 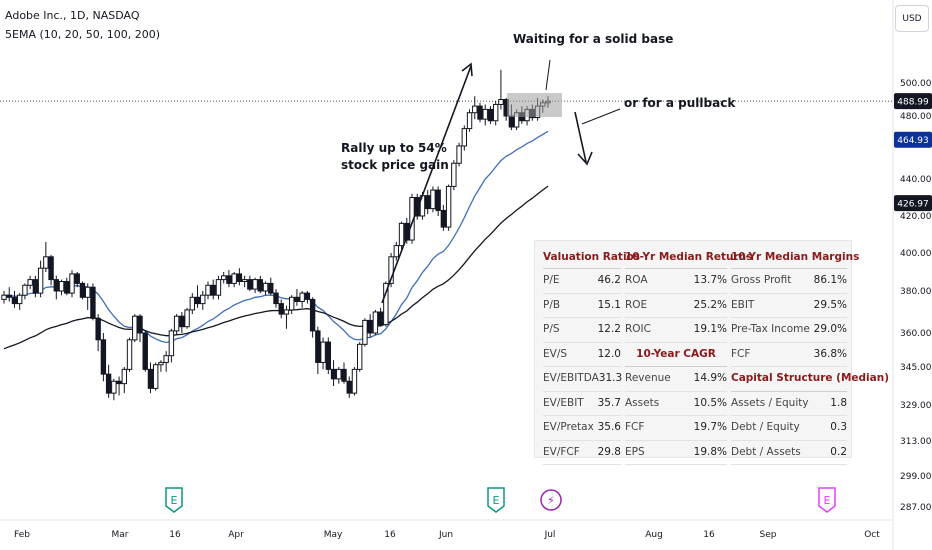 I want to click on table-row: Debt / Assets 0.2, so click(x=789, y=453).